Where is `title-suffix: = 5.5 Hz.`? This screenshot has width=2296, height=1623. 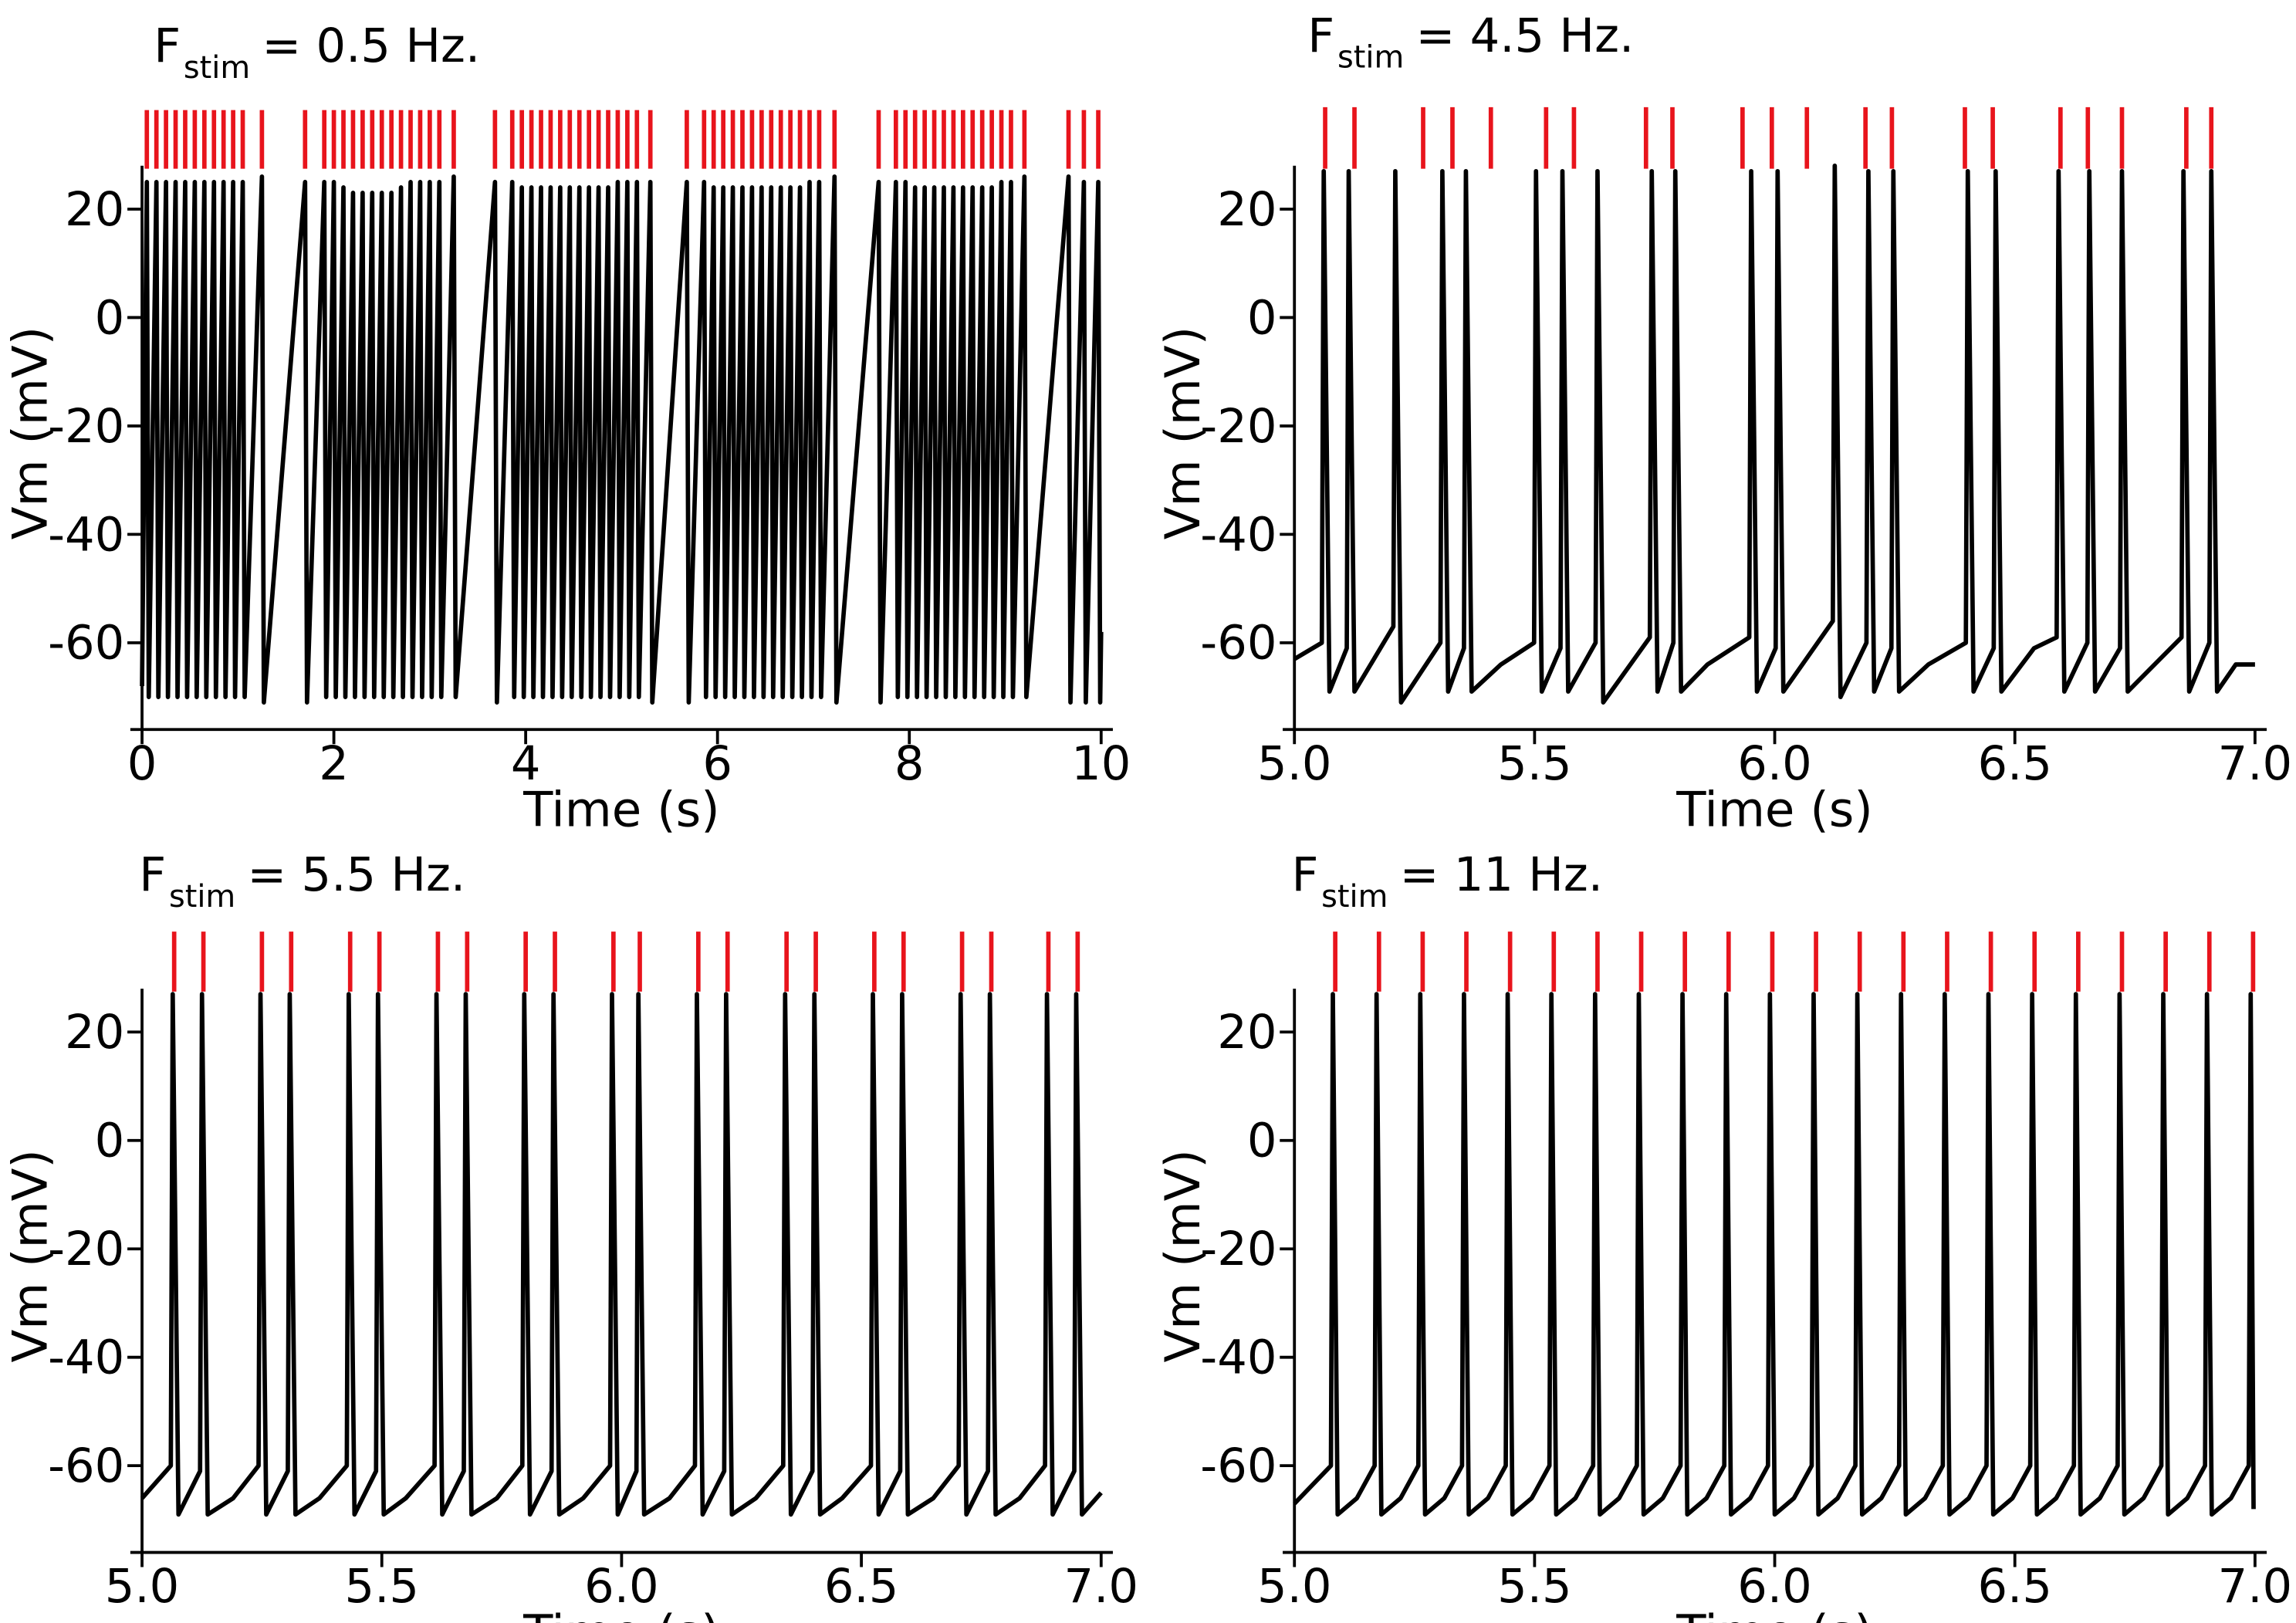
title-suffix: = 5.5 Hz. is located at coordinates (356, 875).